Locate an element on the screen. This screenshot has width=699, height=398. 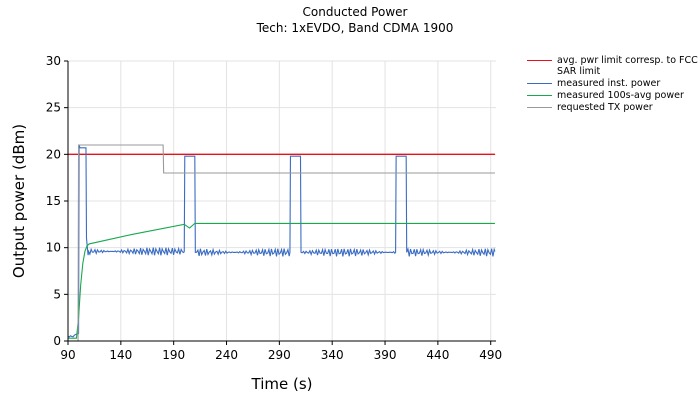
x-tick-label: 490 is located at coordinates (490, 355).